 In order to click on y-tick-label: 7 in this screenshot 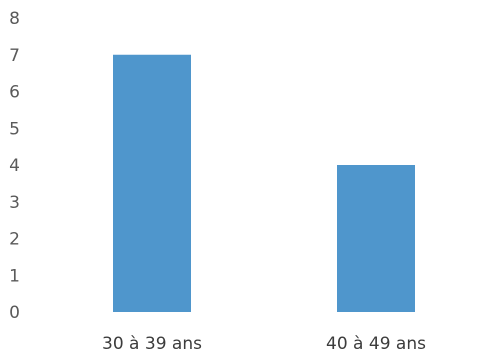, I will do `click(14, 56)`.